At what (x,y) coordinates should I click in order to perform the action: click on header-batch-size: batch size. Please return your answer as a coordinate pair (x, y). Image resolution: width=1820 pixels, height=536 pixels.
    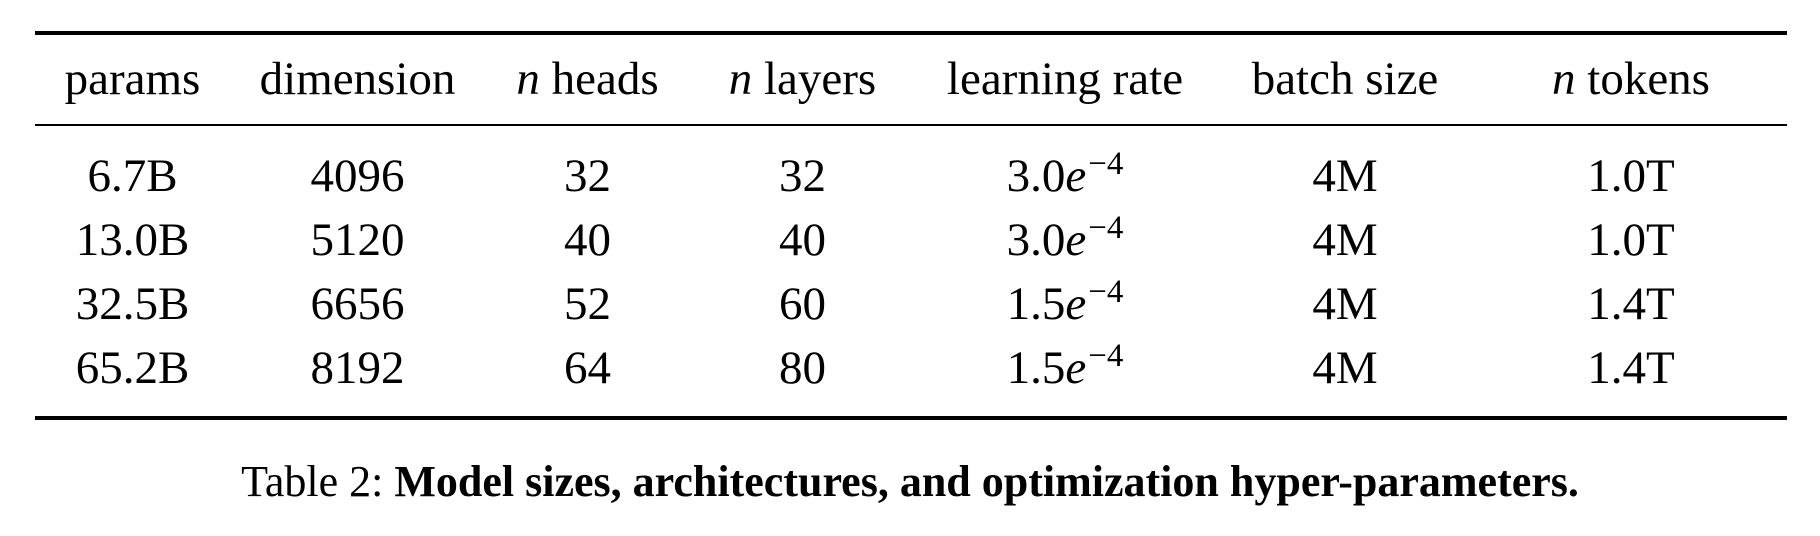
    Looking at the image, I should click on (1345, 79).